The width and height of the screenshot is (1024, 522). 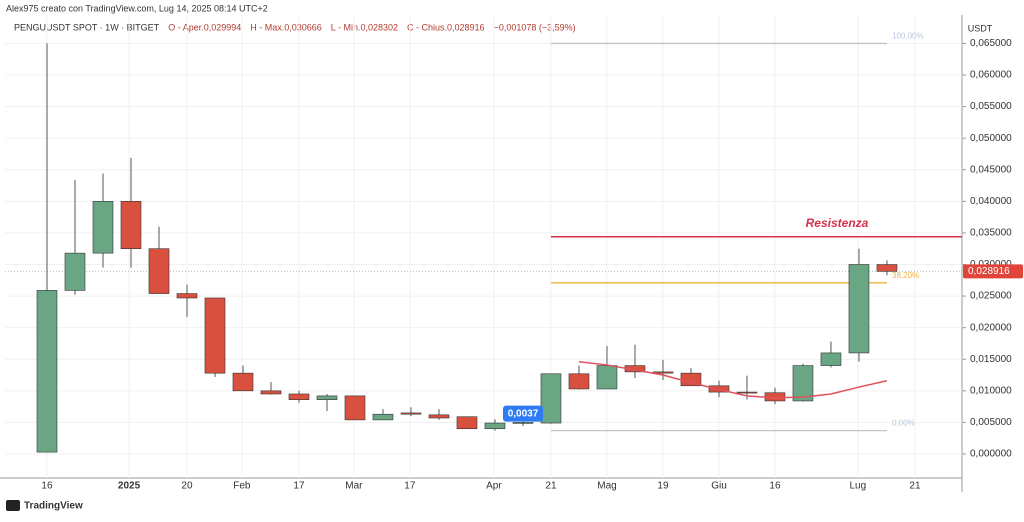 What do you see at coordinates (991, 138) in the screenshot?
I see `y-tick-label: 0,050000` at bounding box center [991, 138].